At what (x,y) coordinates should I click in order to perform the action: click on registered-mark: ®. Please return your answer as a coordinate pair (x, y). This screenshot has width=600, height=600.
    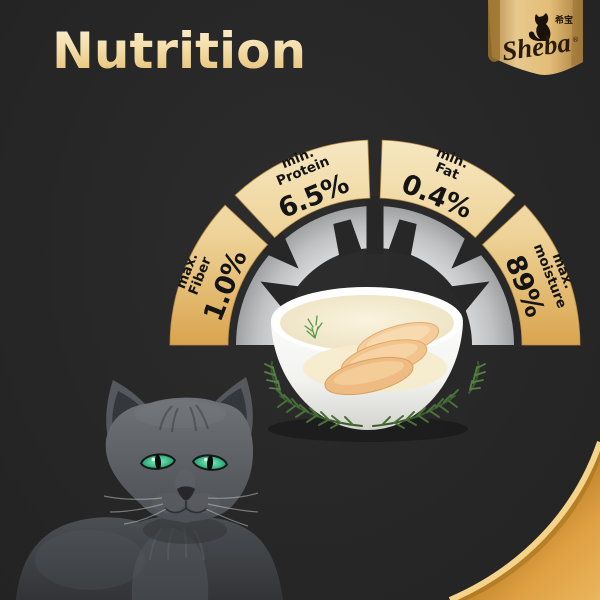
    Looking at the image, I should click on (575, 40).